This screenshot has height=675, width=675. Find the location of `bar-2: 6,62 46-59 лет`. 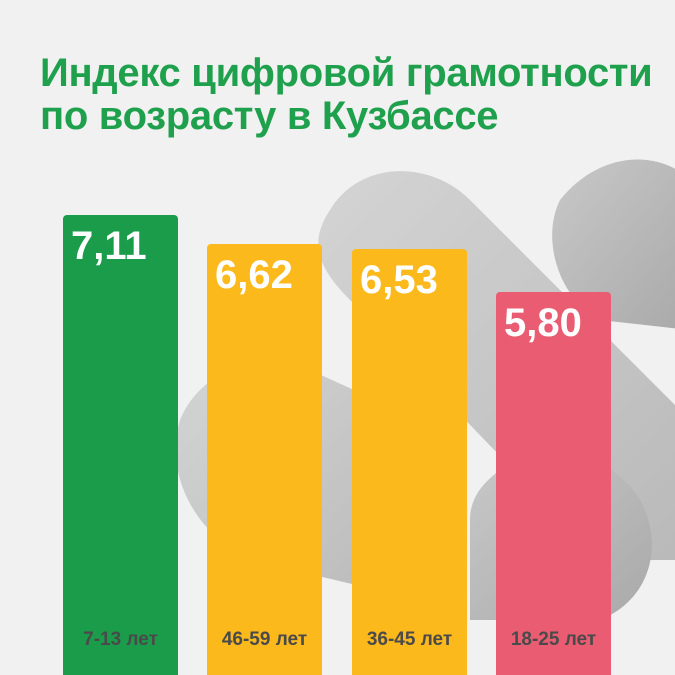

bar-2: 6,62 46-59 лет is located at coordinates (264, 459).